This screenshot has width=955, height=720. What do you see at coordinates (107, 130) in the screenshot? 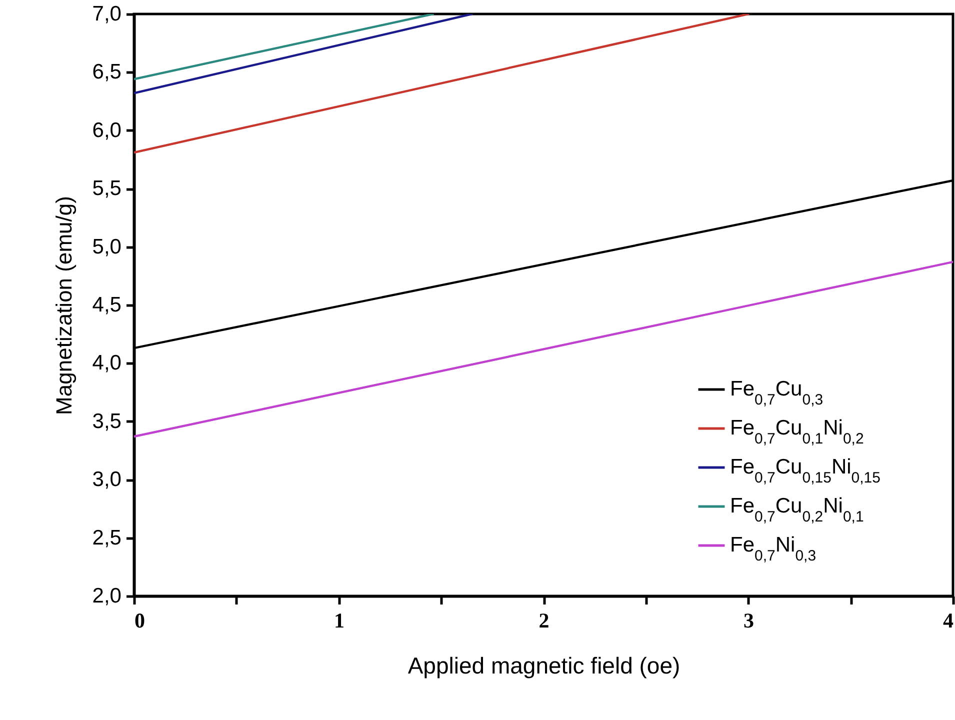
I see `y-tick-label: 6,0` at bounding box center [107, 130].